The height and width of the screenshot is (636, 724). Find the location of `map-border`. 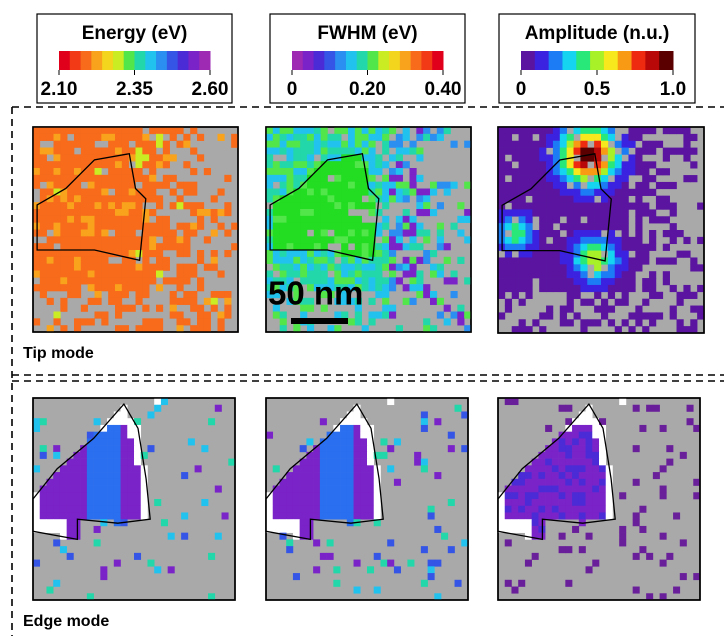

map-border is located at coordinates (135, 229).